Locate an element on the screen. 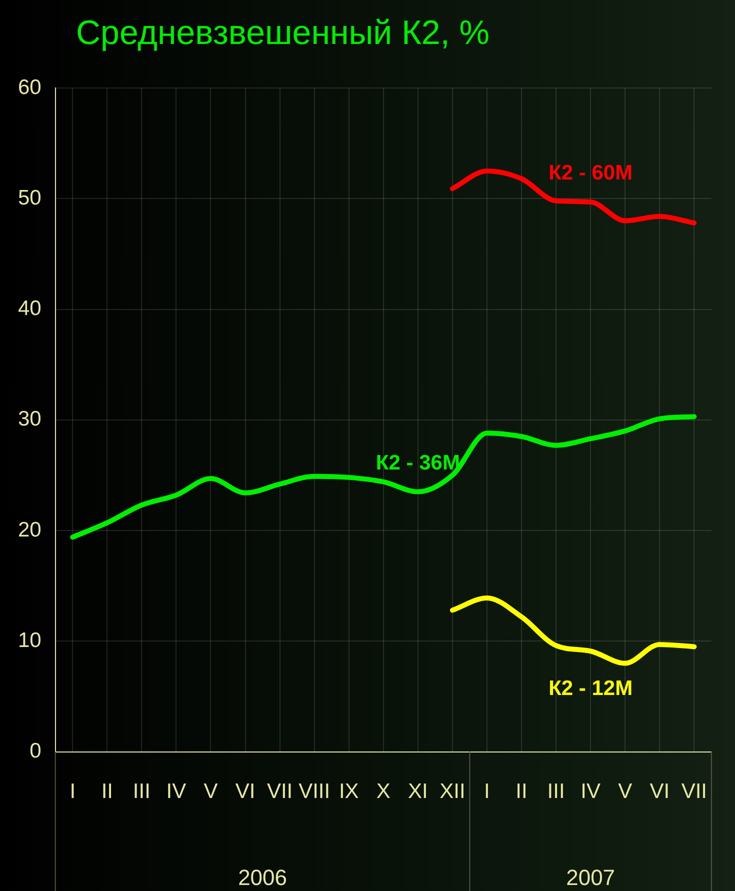  series-label: К2 - 60M is located at coordinates (590, 173).